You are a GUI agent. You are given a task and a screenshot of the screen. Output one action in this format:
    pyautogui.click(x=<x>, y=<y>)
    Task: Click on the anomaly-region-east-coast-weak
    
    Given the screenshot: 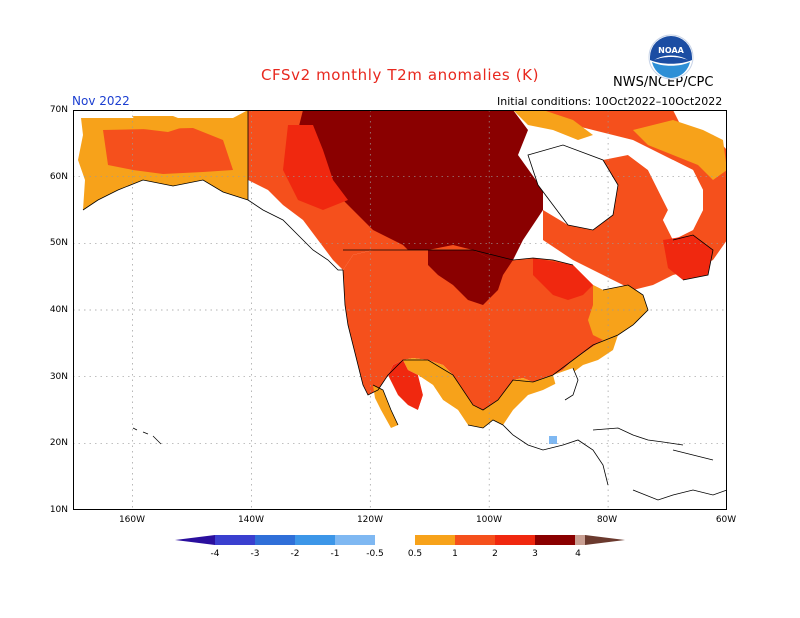 What is the action you would take?
    pyautogui.click(x=618, y=312)
    